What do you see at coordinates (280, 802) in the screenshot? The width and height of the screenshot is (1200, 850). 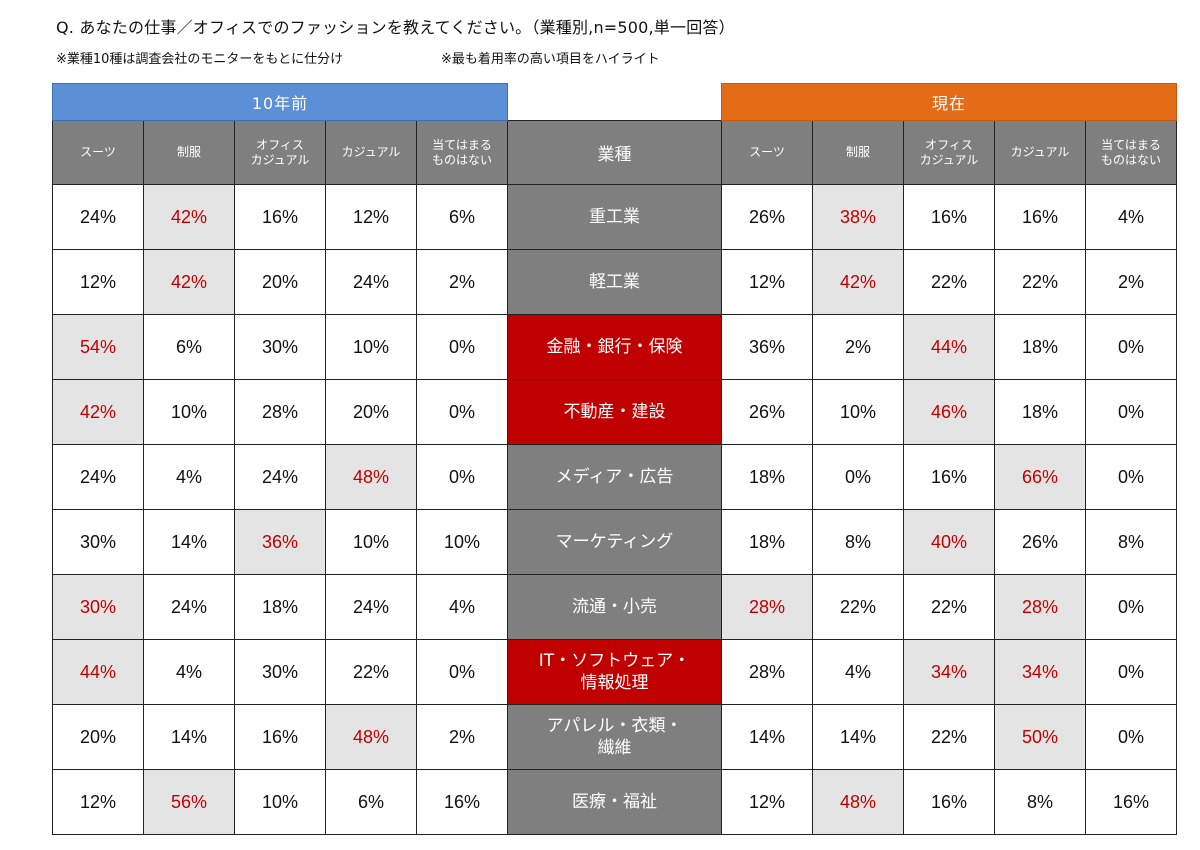 I see `past-value-cell-office-casual: 10%` at bounding box center [280, 802].